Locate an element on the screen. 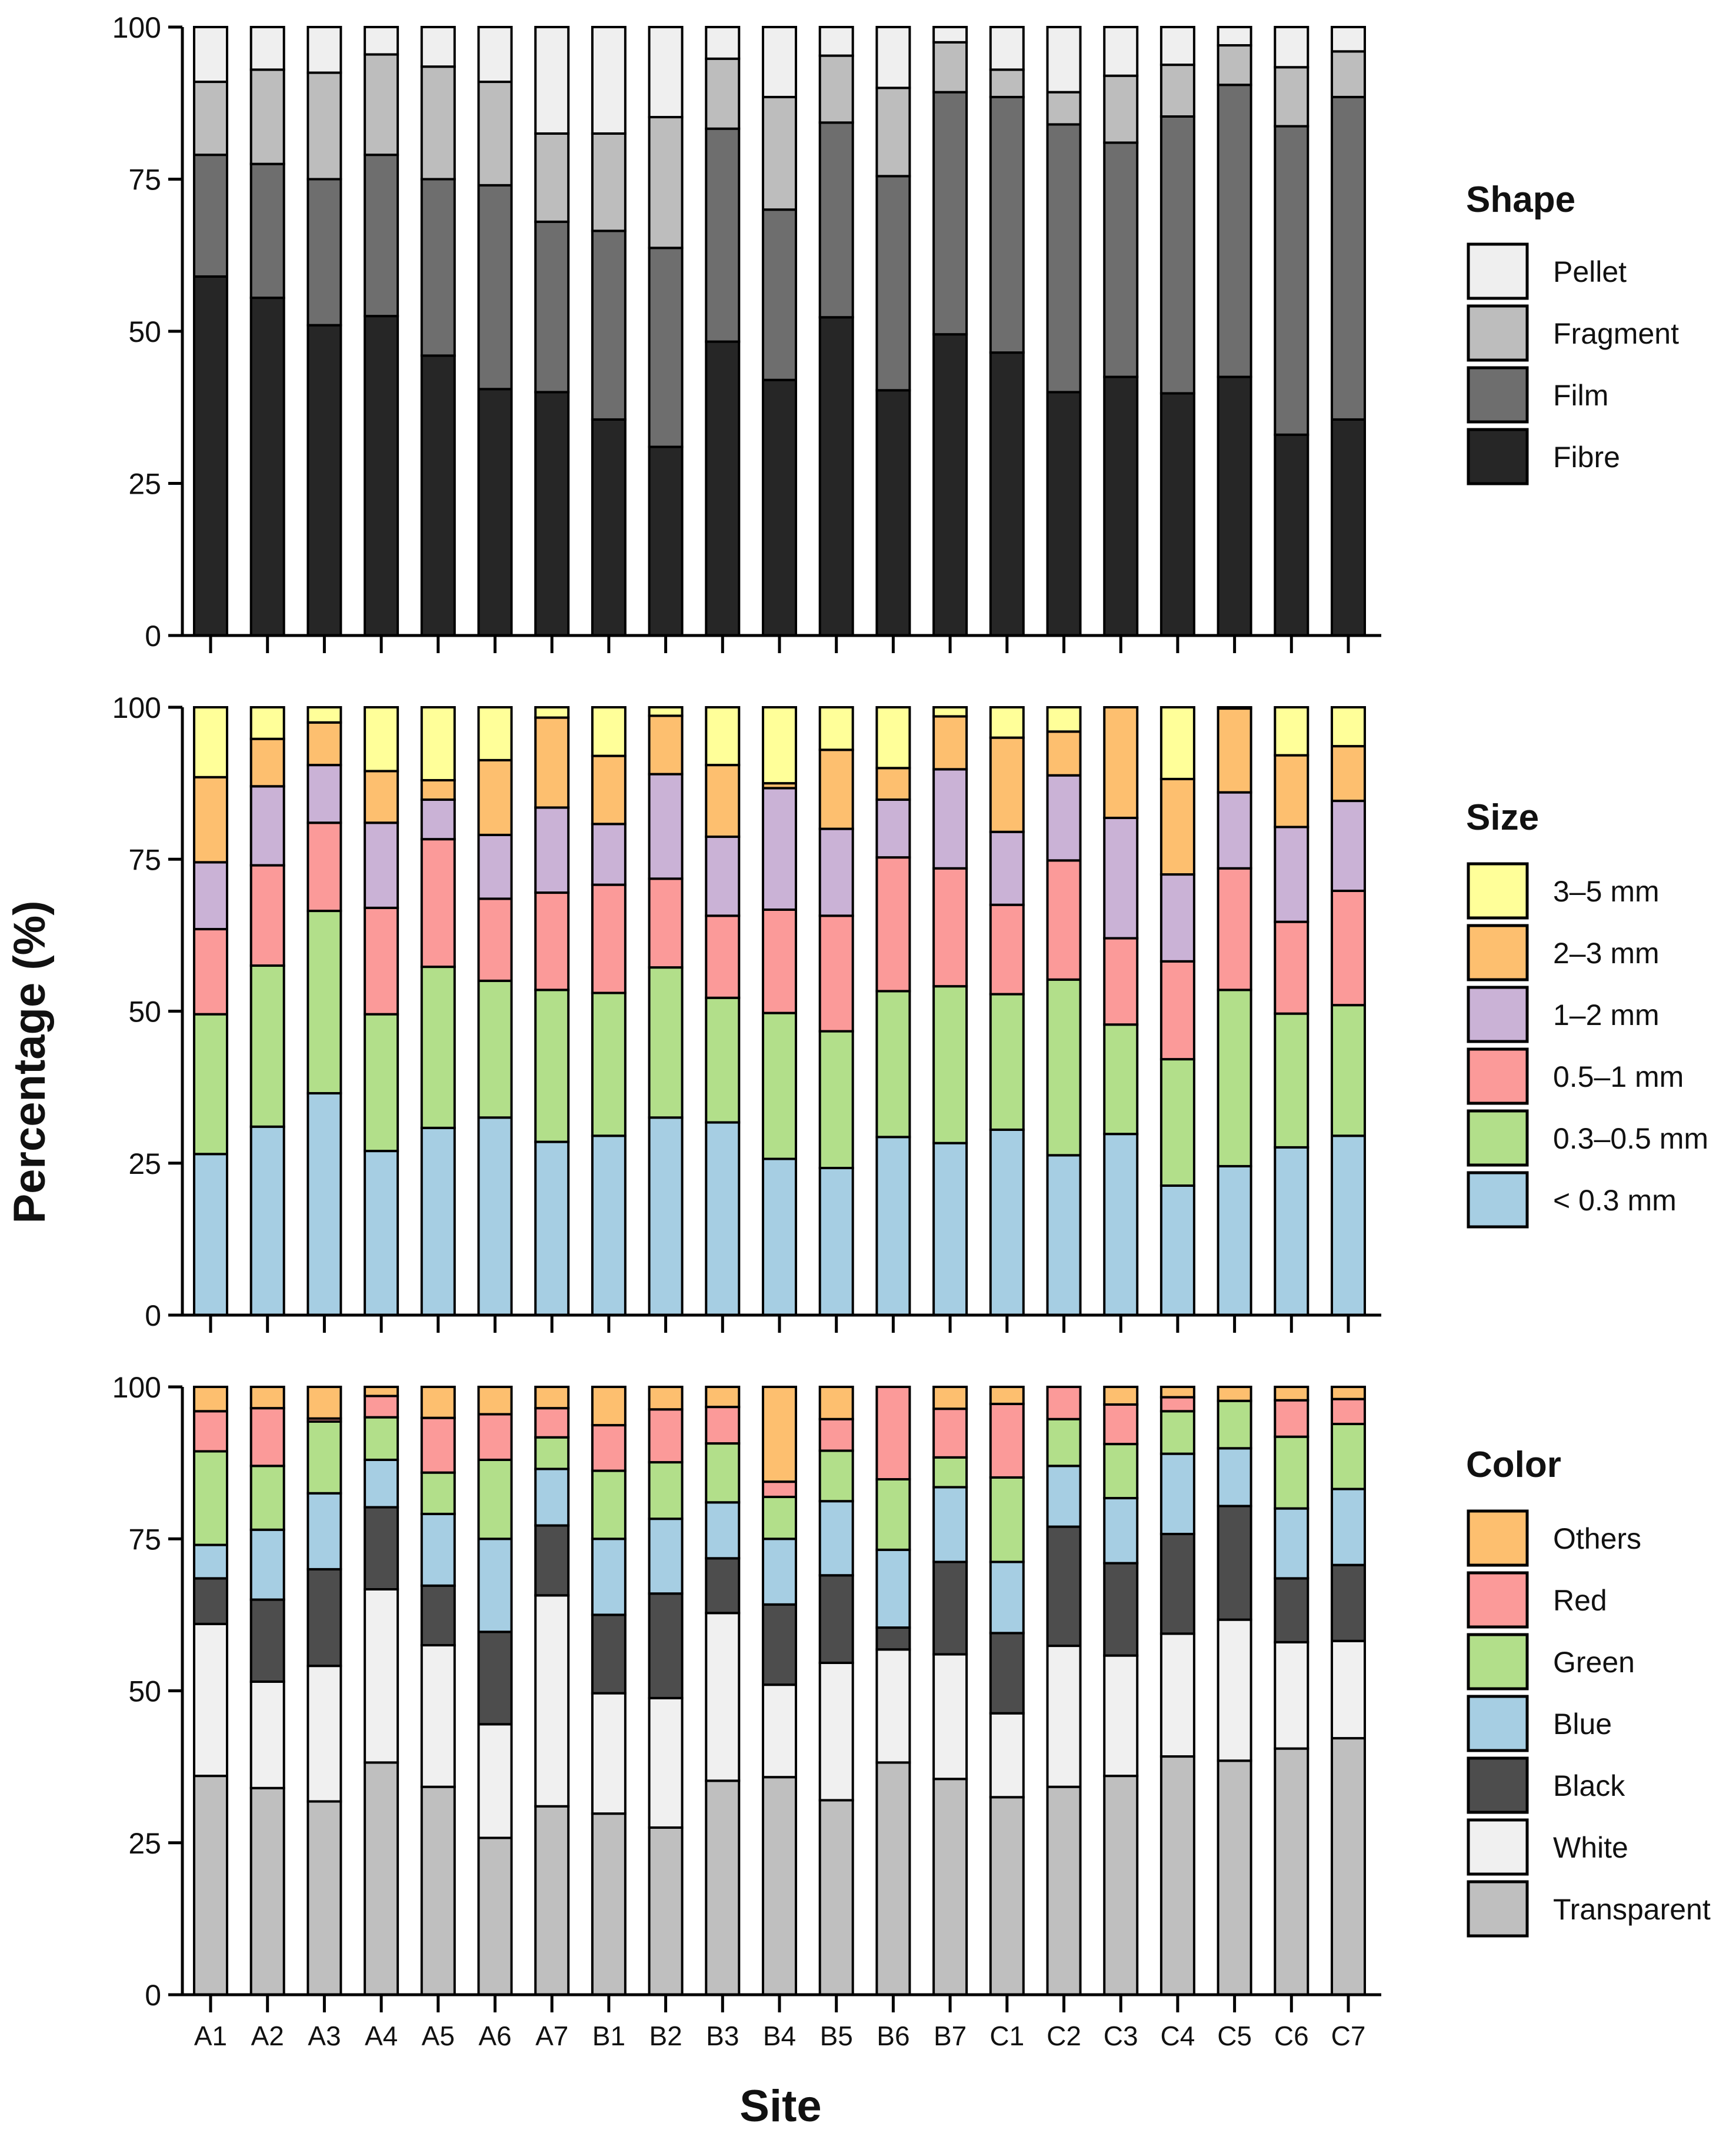 This screenshot has width=1736, height=2133. color-bar-a5-red: A5 Red: 9% is located at coordinates (438, 1445).